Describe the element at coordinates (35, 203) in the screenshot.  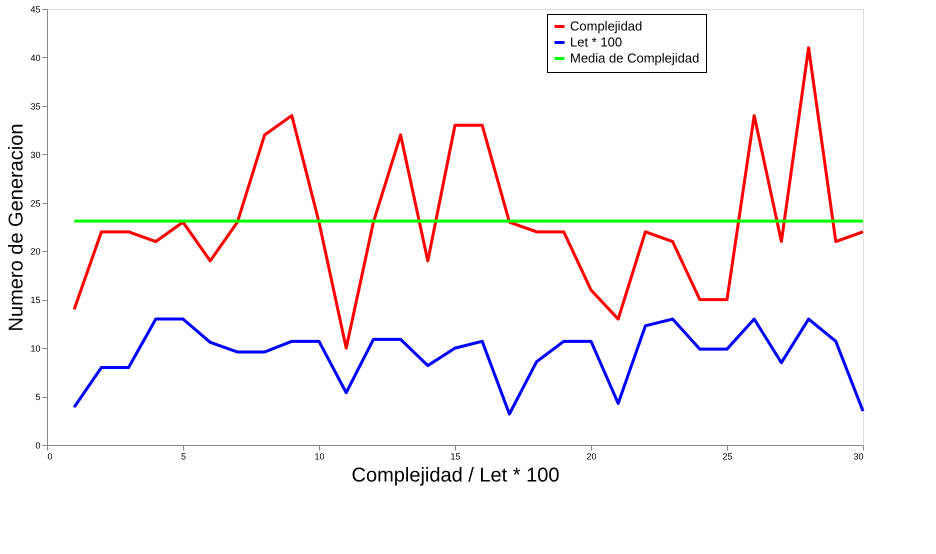
I see `y-tick-label: 25` at that location.